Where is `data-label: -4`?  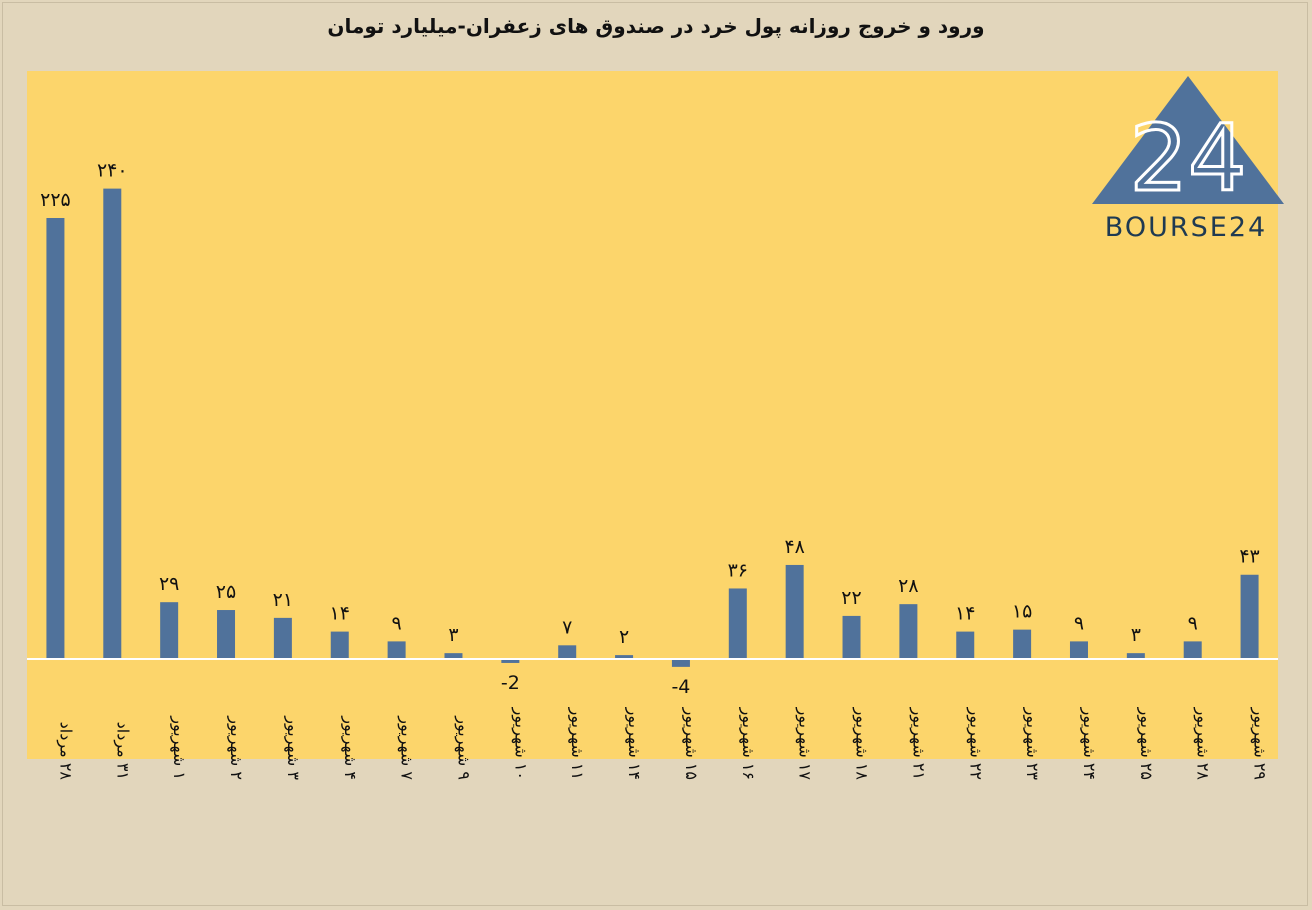
data-label: -4 is located at coordinates (680, 687).